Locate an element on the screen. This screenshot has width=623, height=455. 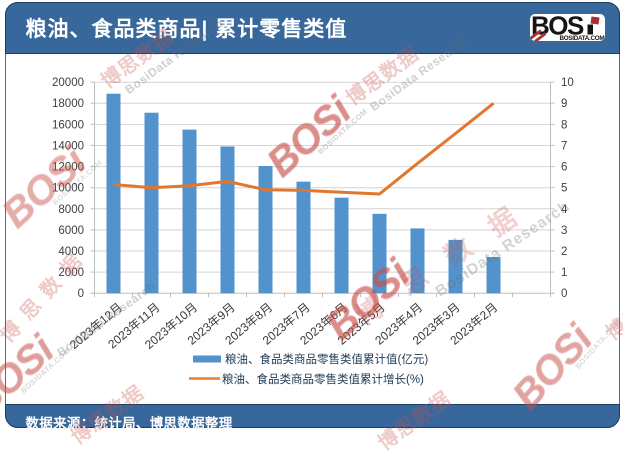
svg-text: BOSIDATA.COM is located at coordinates (582, 38).